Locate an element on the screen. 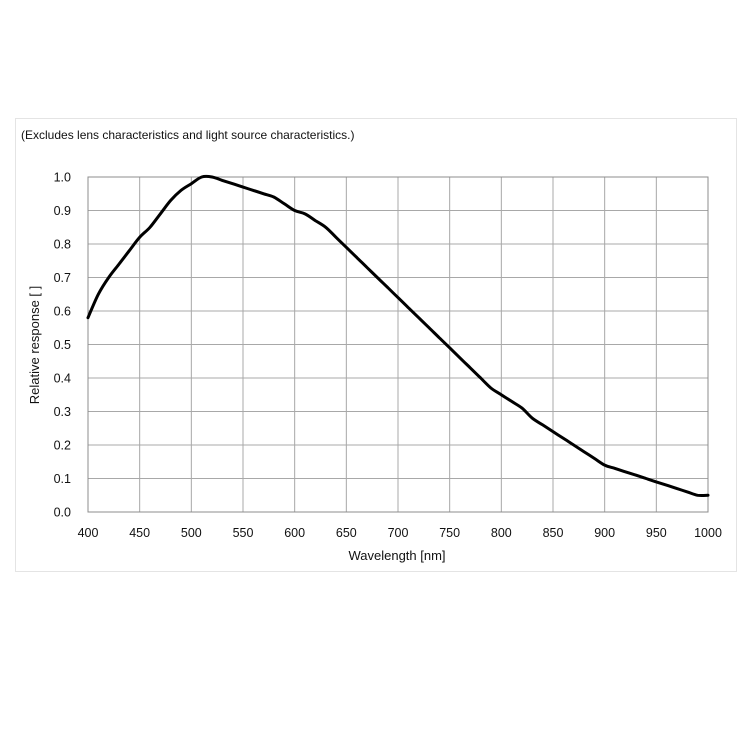 The image size is (750, 750). x-tick-label: 400 is located at coordinates (88, 533).